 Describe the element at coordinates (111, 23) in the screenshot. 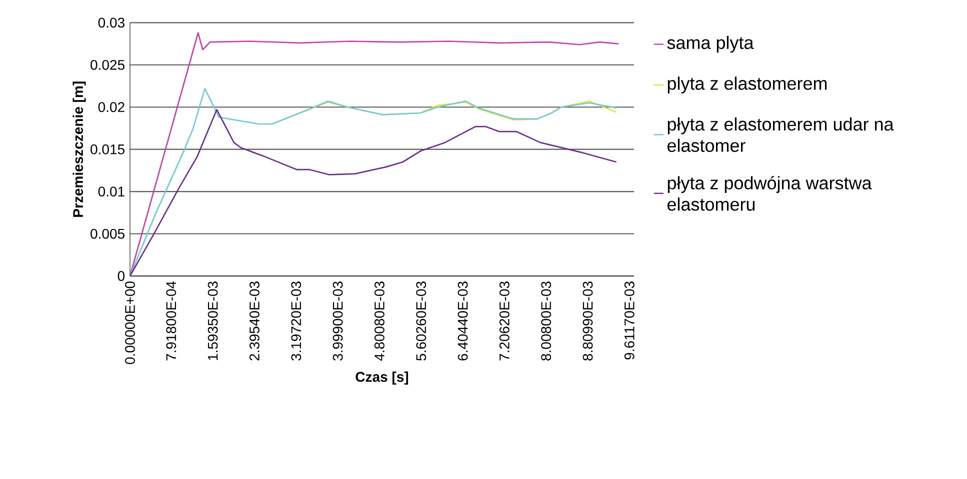

I see `y-tick-label: 0.03` at that location.